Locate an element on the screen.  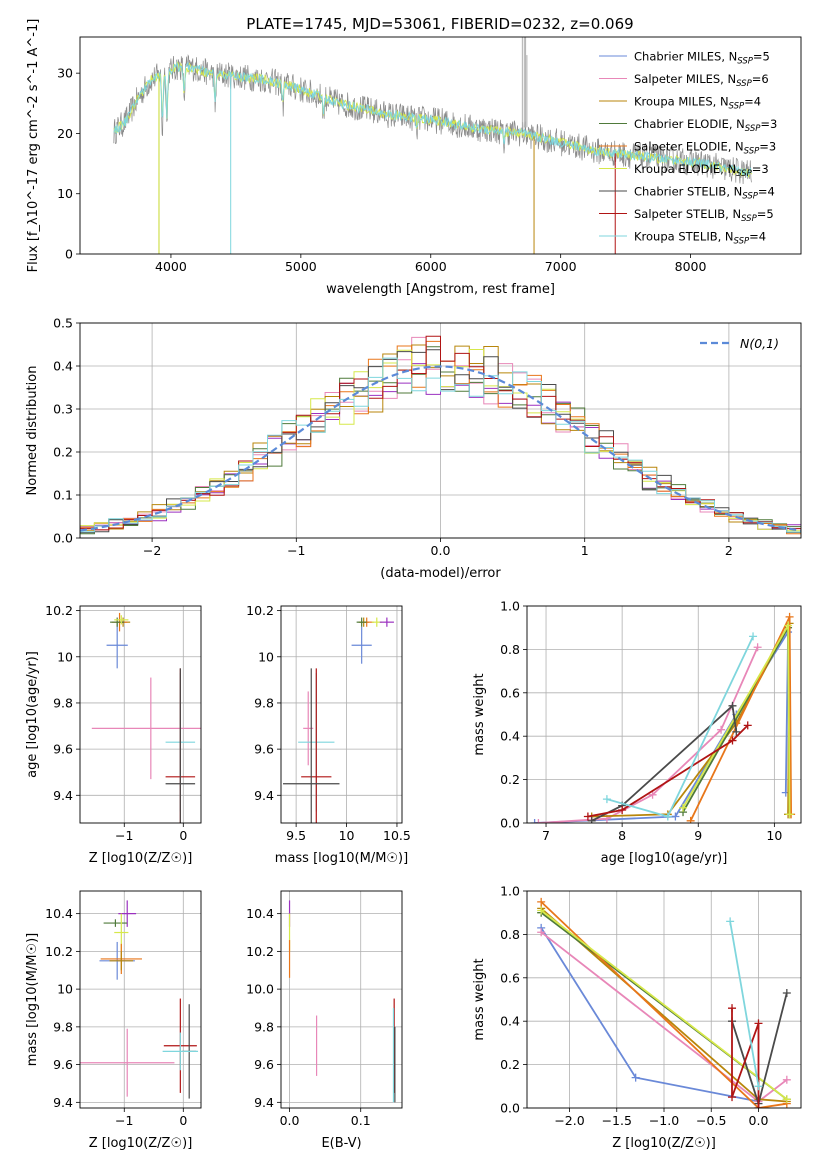
ebv-mass-panel: 0.0 0.1 9.4 9.6 9.8 10.0 10.2 10.4 E(B-V) is located at coordinates (324, 1020).